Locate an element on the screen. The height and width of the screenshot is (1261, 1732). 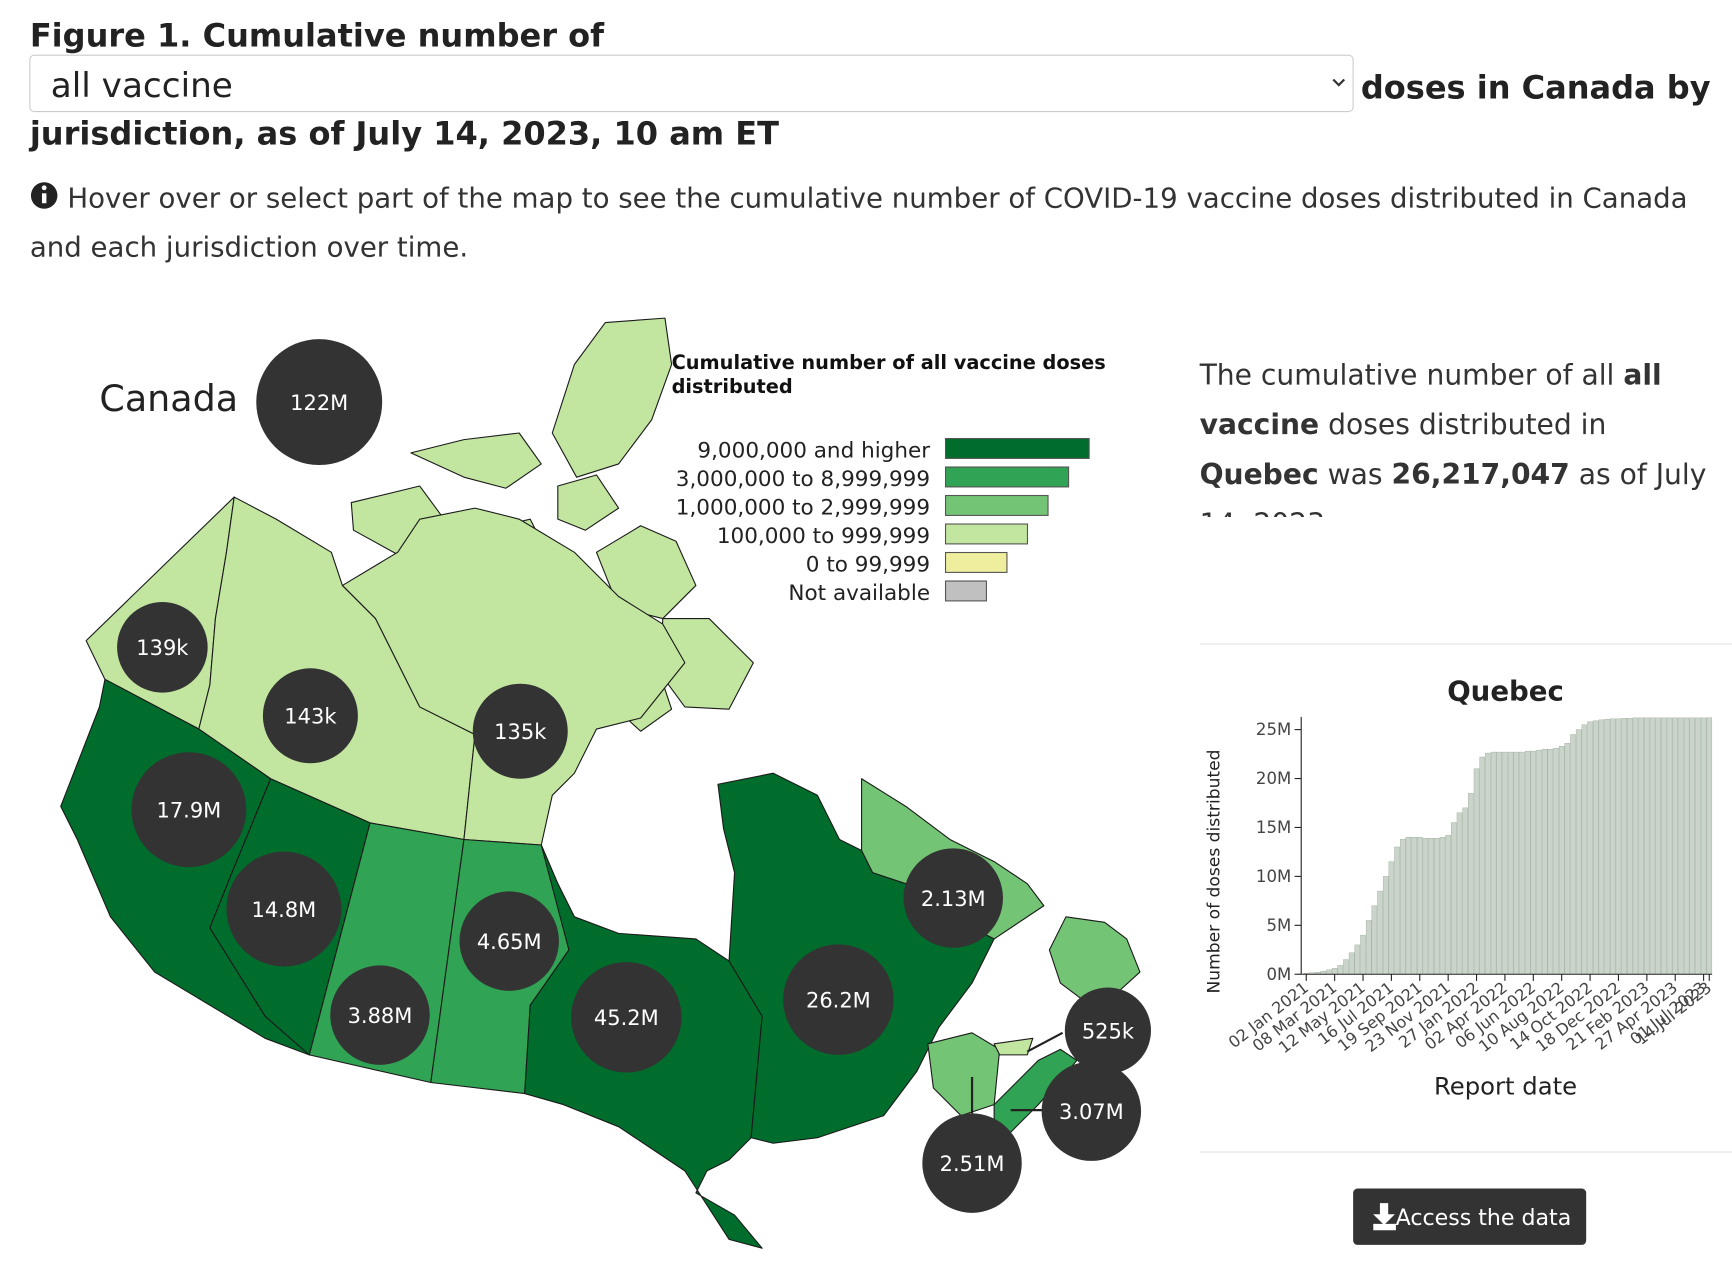
legend-swatch is located at coordinates (1017, 448).